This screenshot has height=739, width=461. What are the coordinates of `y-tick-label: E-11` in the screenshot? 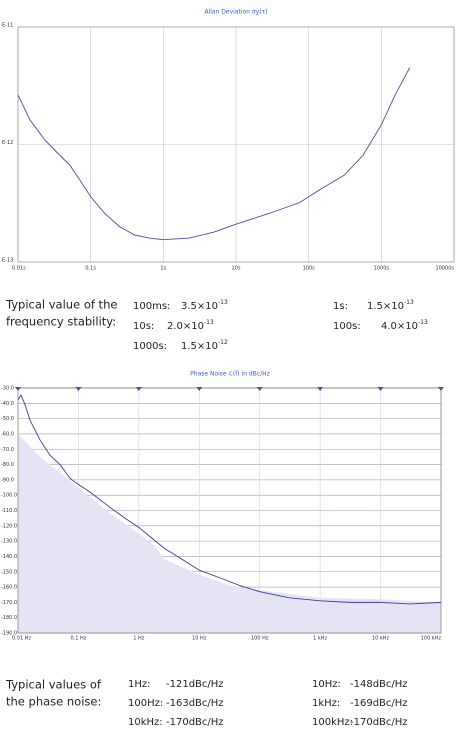 It's located at (7, 26).